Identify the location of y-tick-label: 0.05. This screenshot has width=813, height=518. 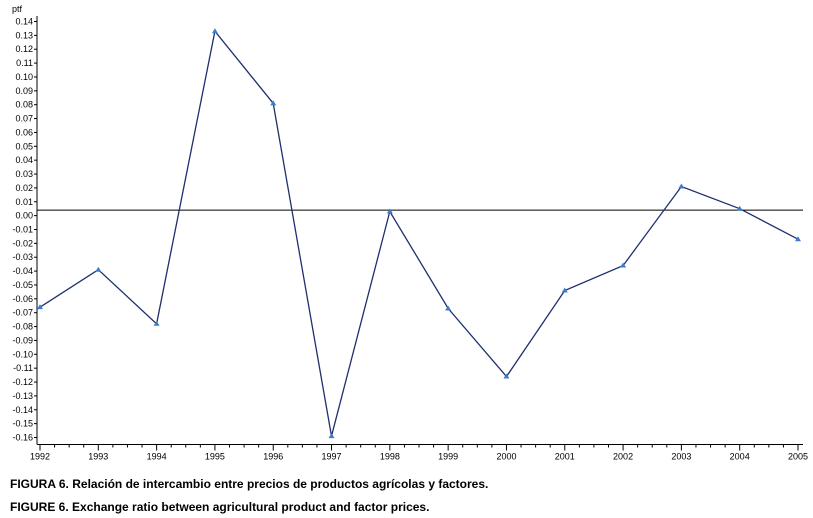
(24, 146).